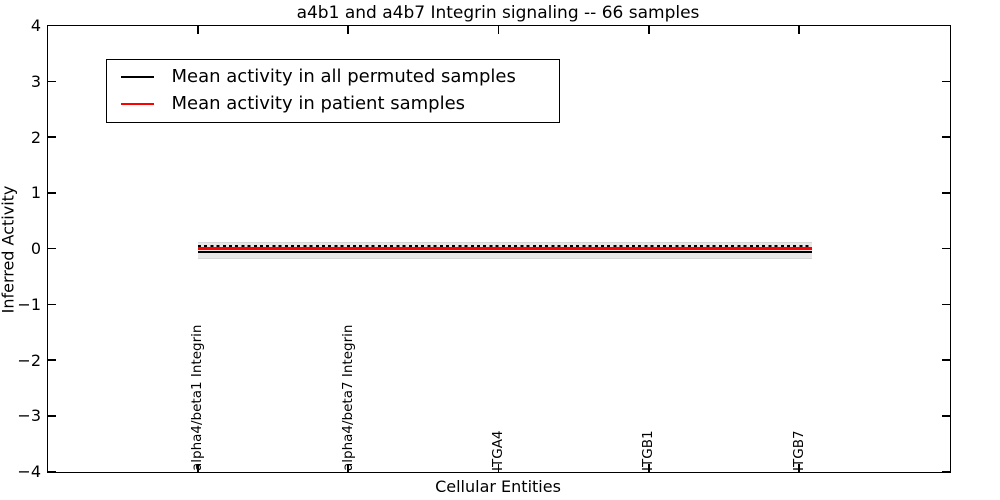 This screenshot has height=500, width=1000. I want to click on x-category-label: ITGB1, so click(648, 450).